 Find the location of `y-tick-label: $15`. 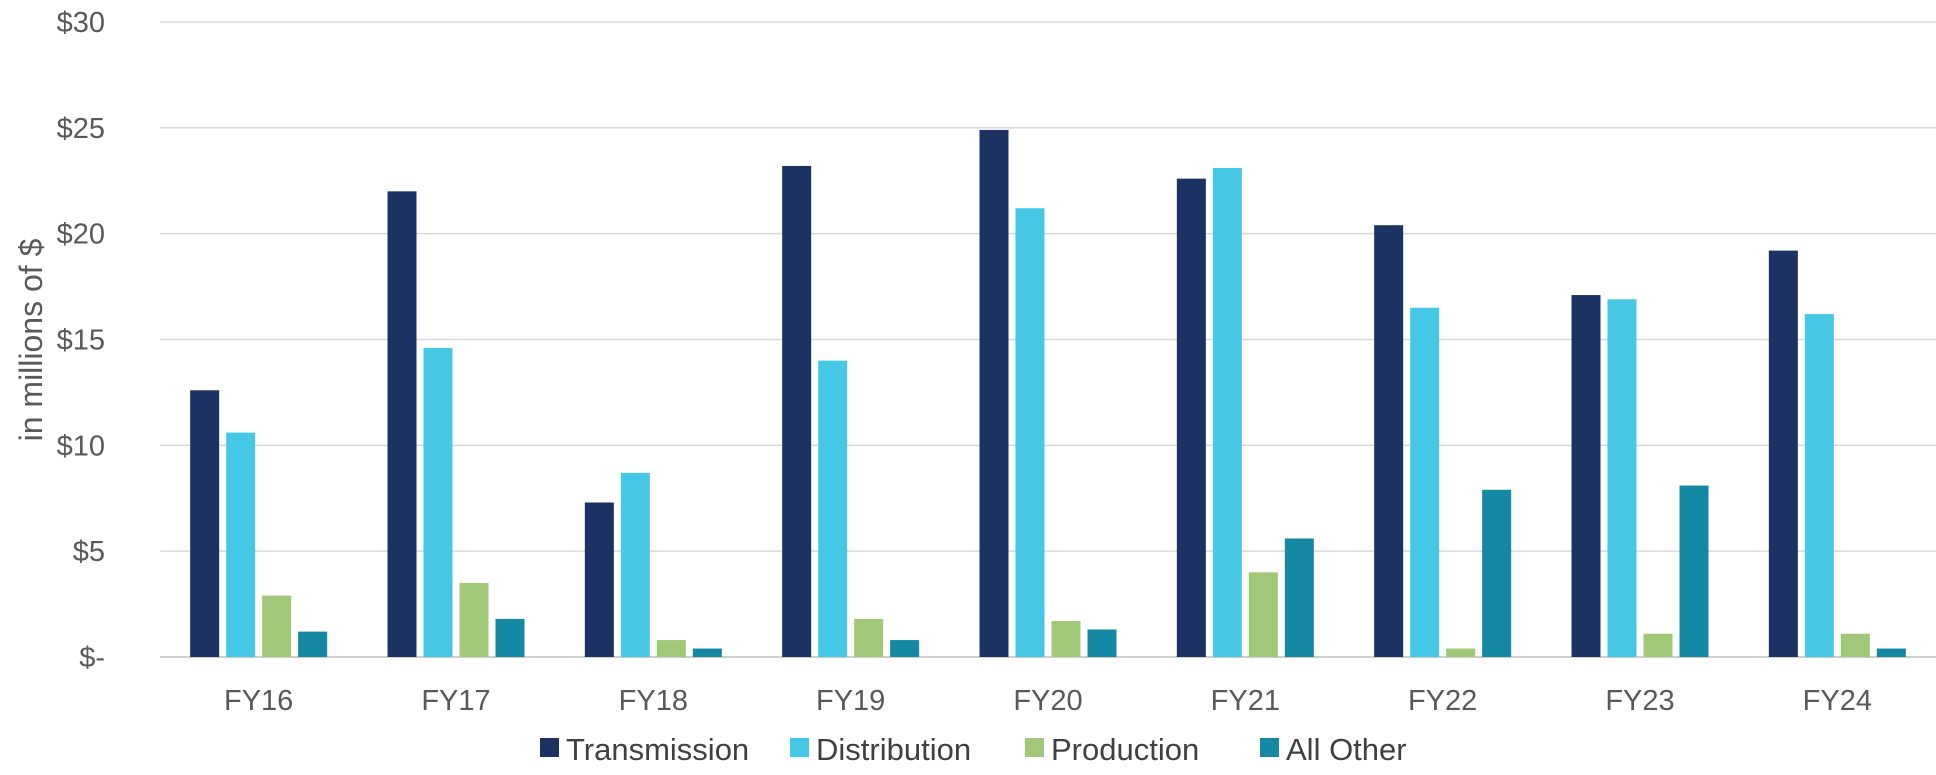

y-tick-label: $15 is located at coordinates (81, 341).